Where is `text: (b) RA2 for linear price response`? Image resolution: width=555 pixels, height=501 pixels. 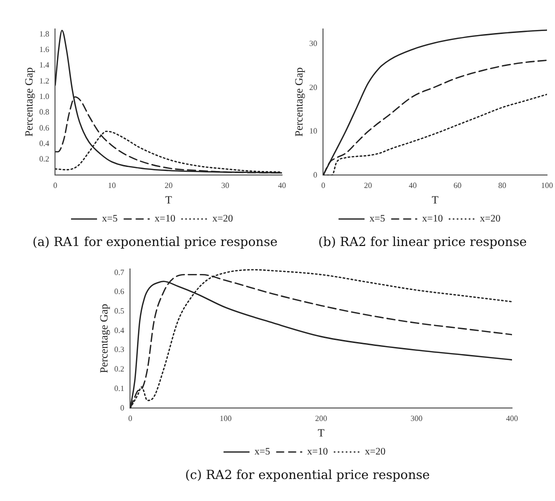 text: (b) RA2 for linear price response is located at coordinates (422, 241).